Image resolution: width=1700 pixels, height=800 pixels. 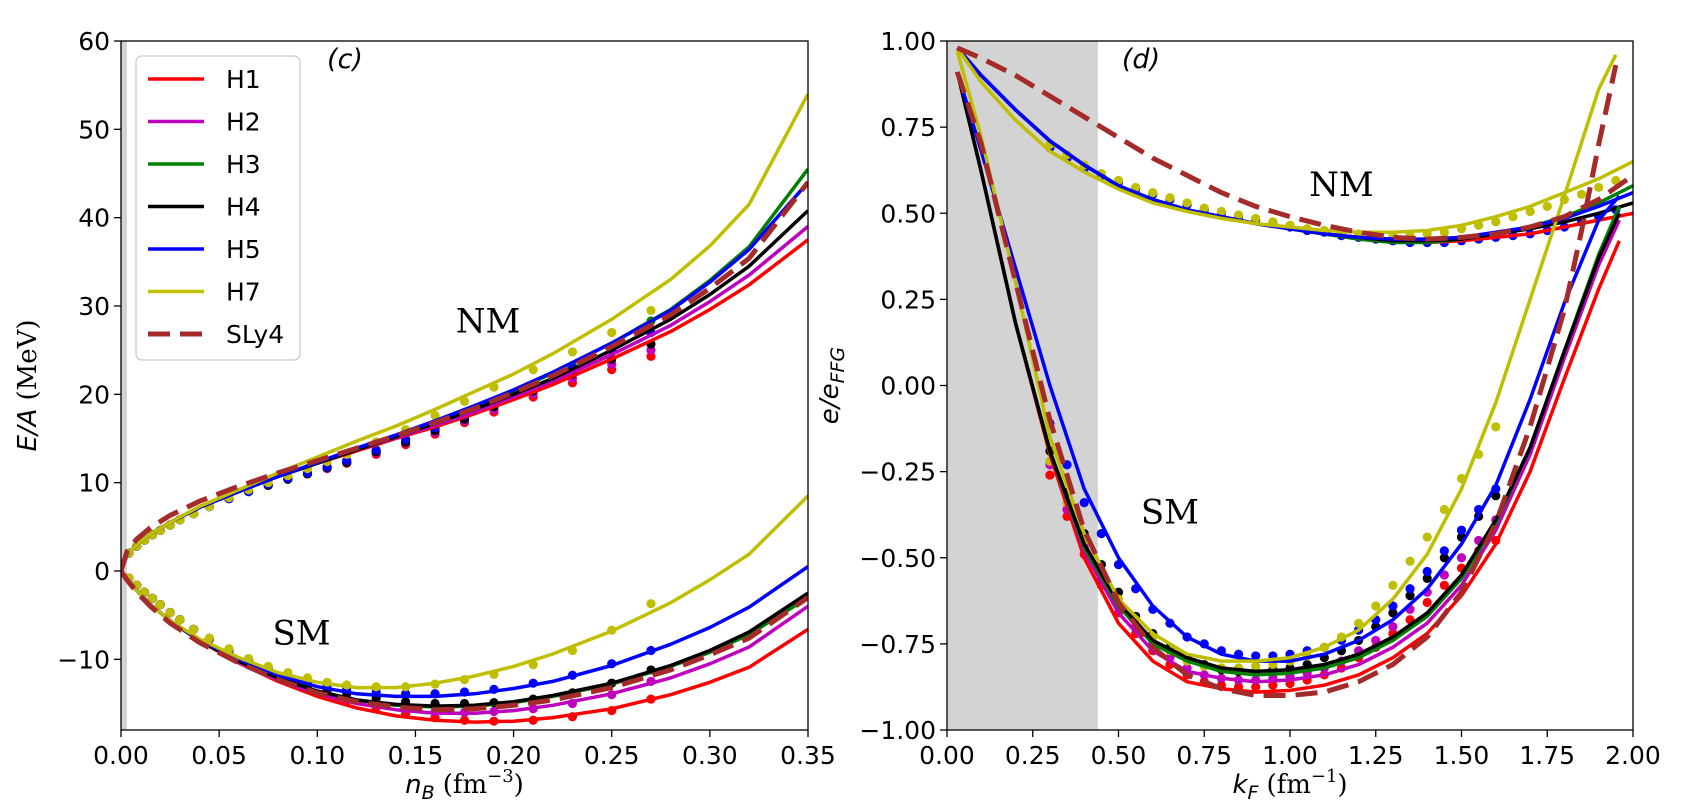 I want to click on panel-c-ylabel-symbol: E/A, so click(x=28, y=430).